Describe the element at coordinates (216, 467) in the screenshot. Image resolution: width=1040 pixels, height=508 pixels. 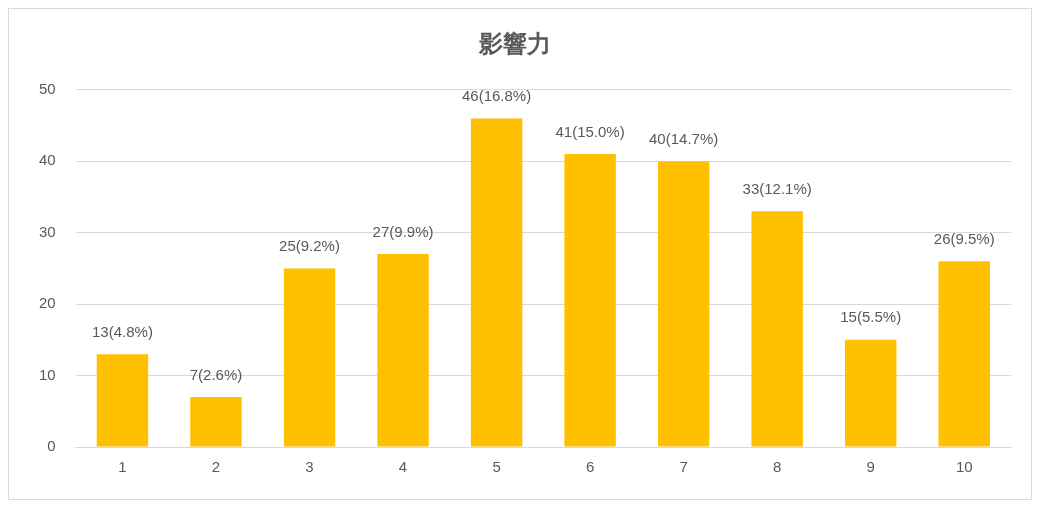
I see `x-tick-label: 2` at that location.